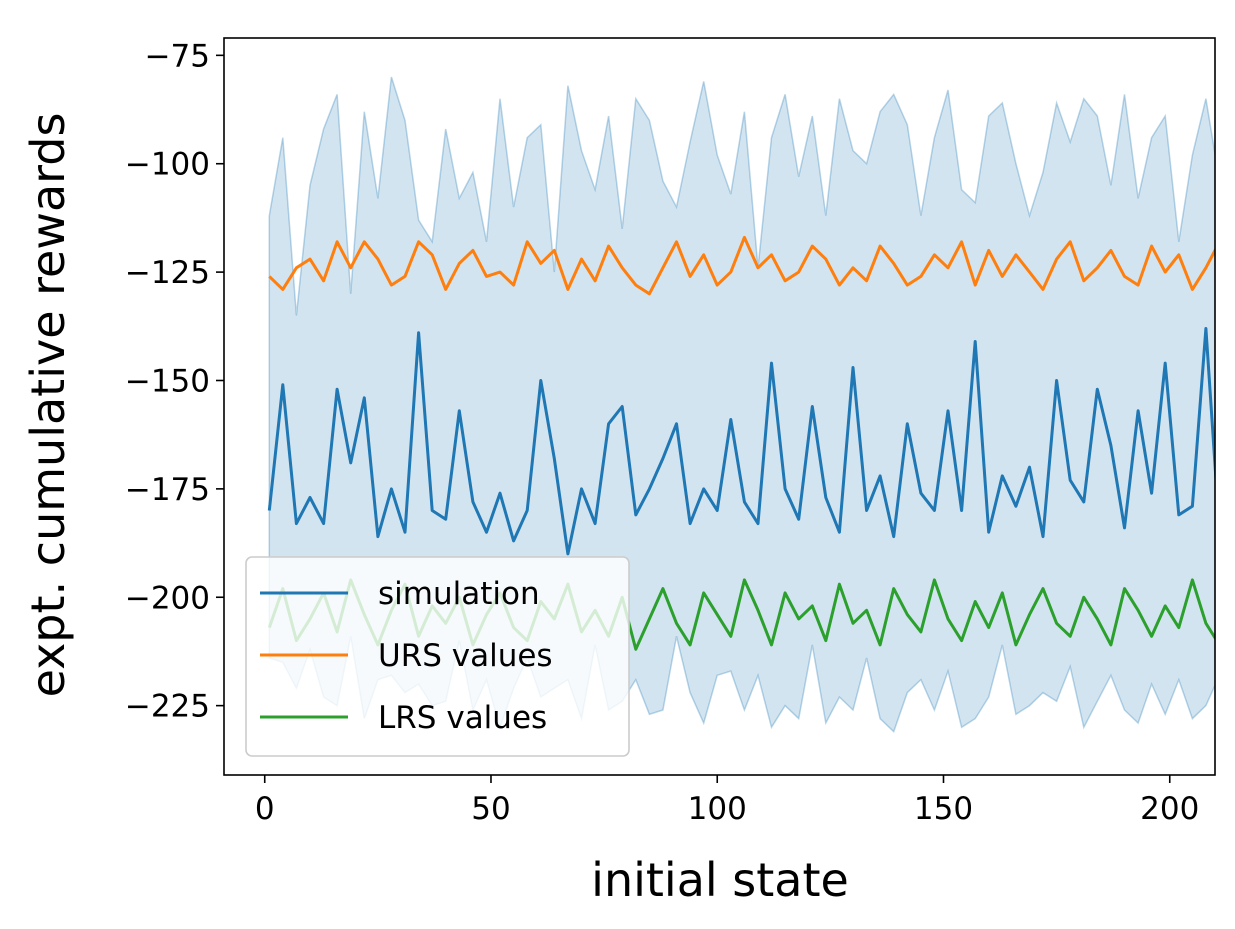 Image resolution: width=1235 pixels, height=929 pixels. I want to click on x-axis-title: initial state, so click(720, 880).